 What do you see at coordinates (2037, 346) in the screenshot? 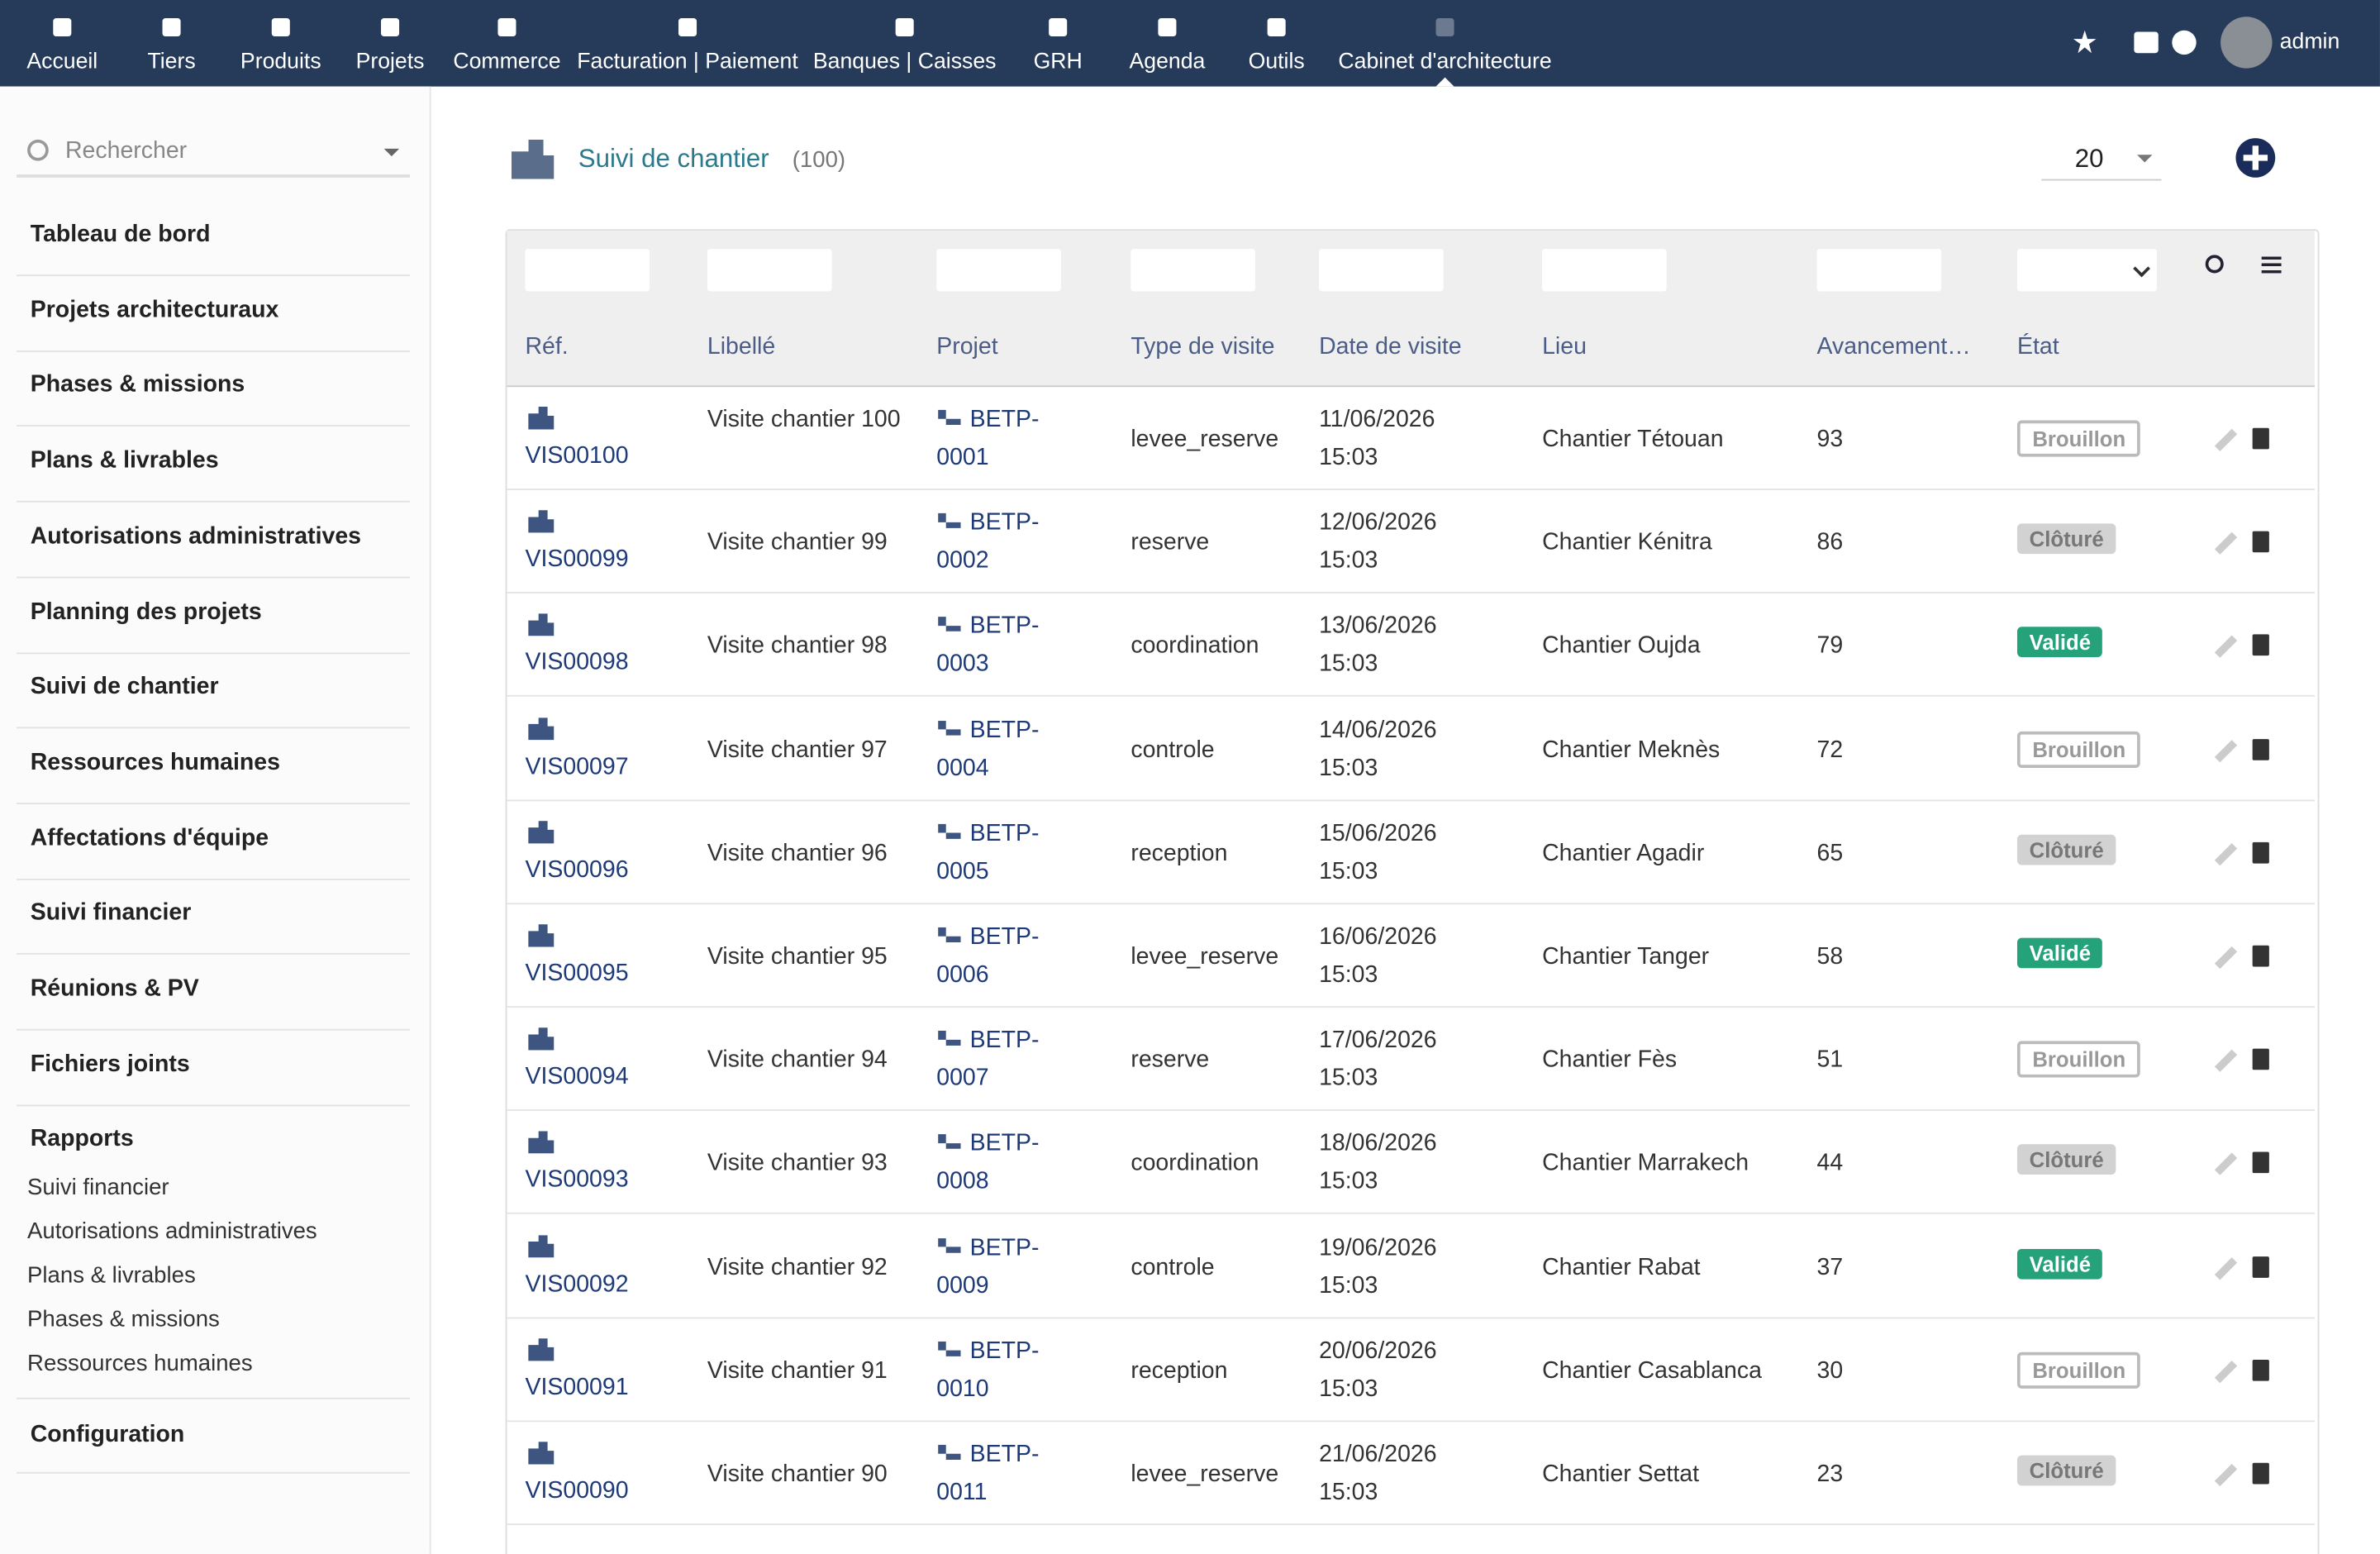
I see `column-header: État` at bounding box center [2037, 346].